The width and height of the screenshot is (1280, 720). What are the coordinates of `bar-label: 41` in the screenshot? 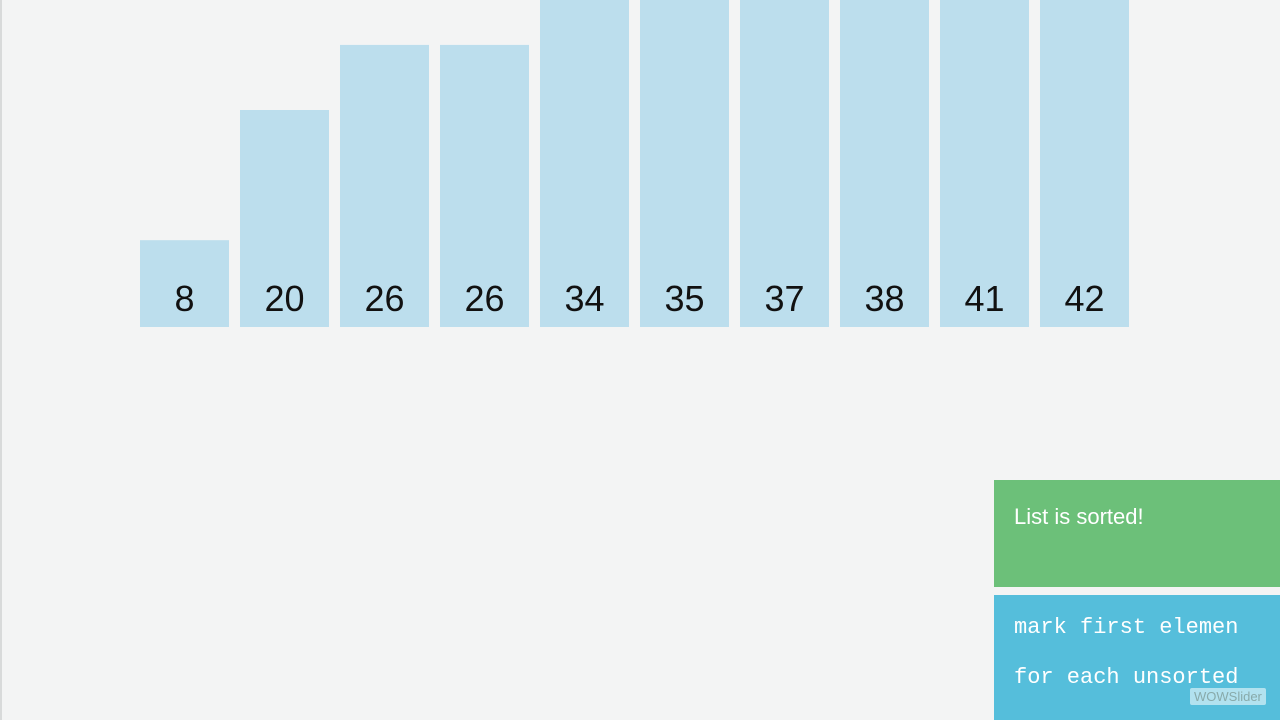 It's located at (984, 298).